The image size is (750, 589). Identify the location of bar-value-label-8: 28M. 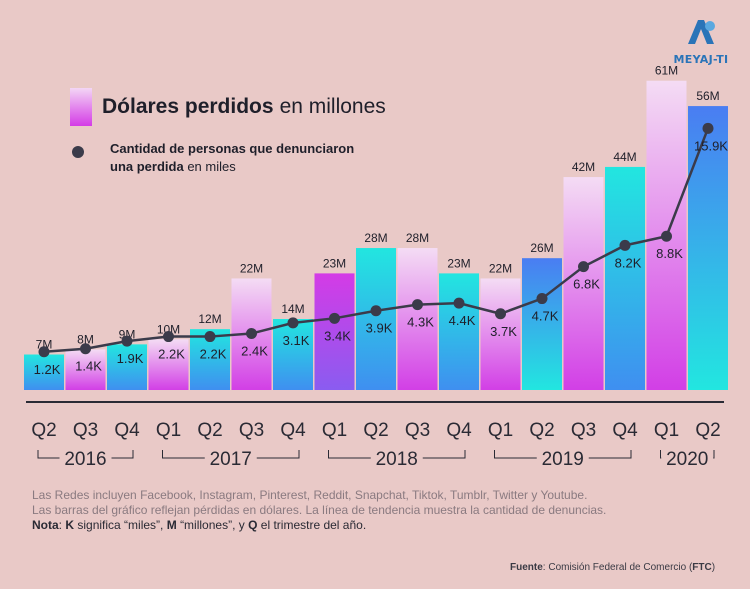
(375, 238).